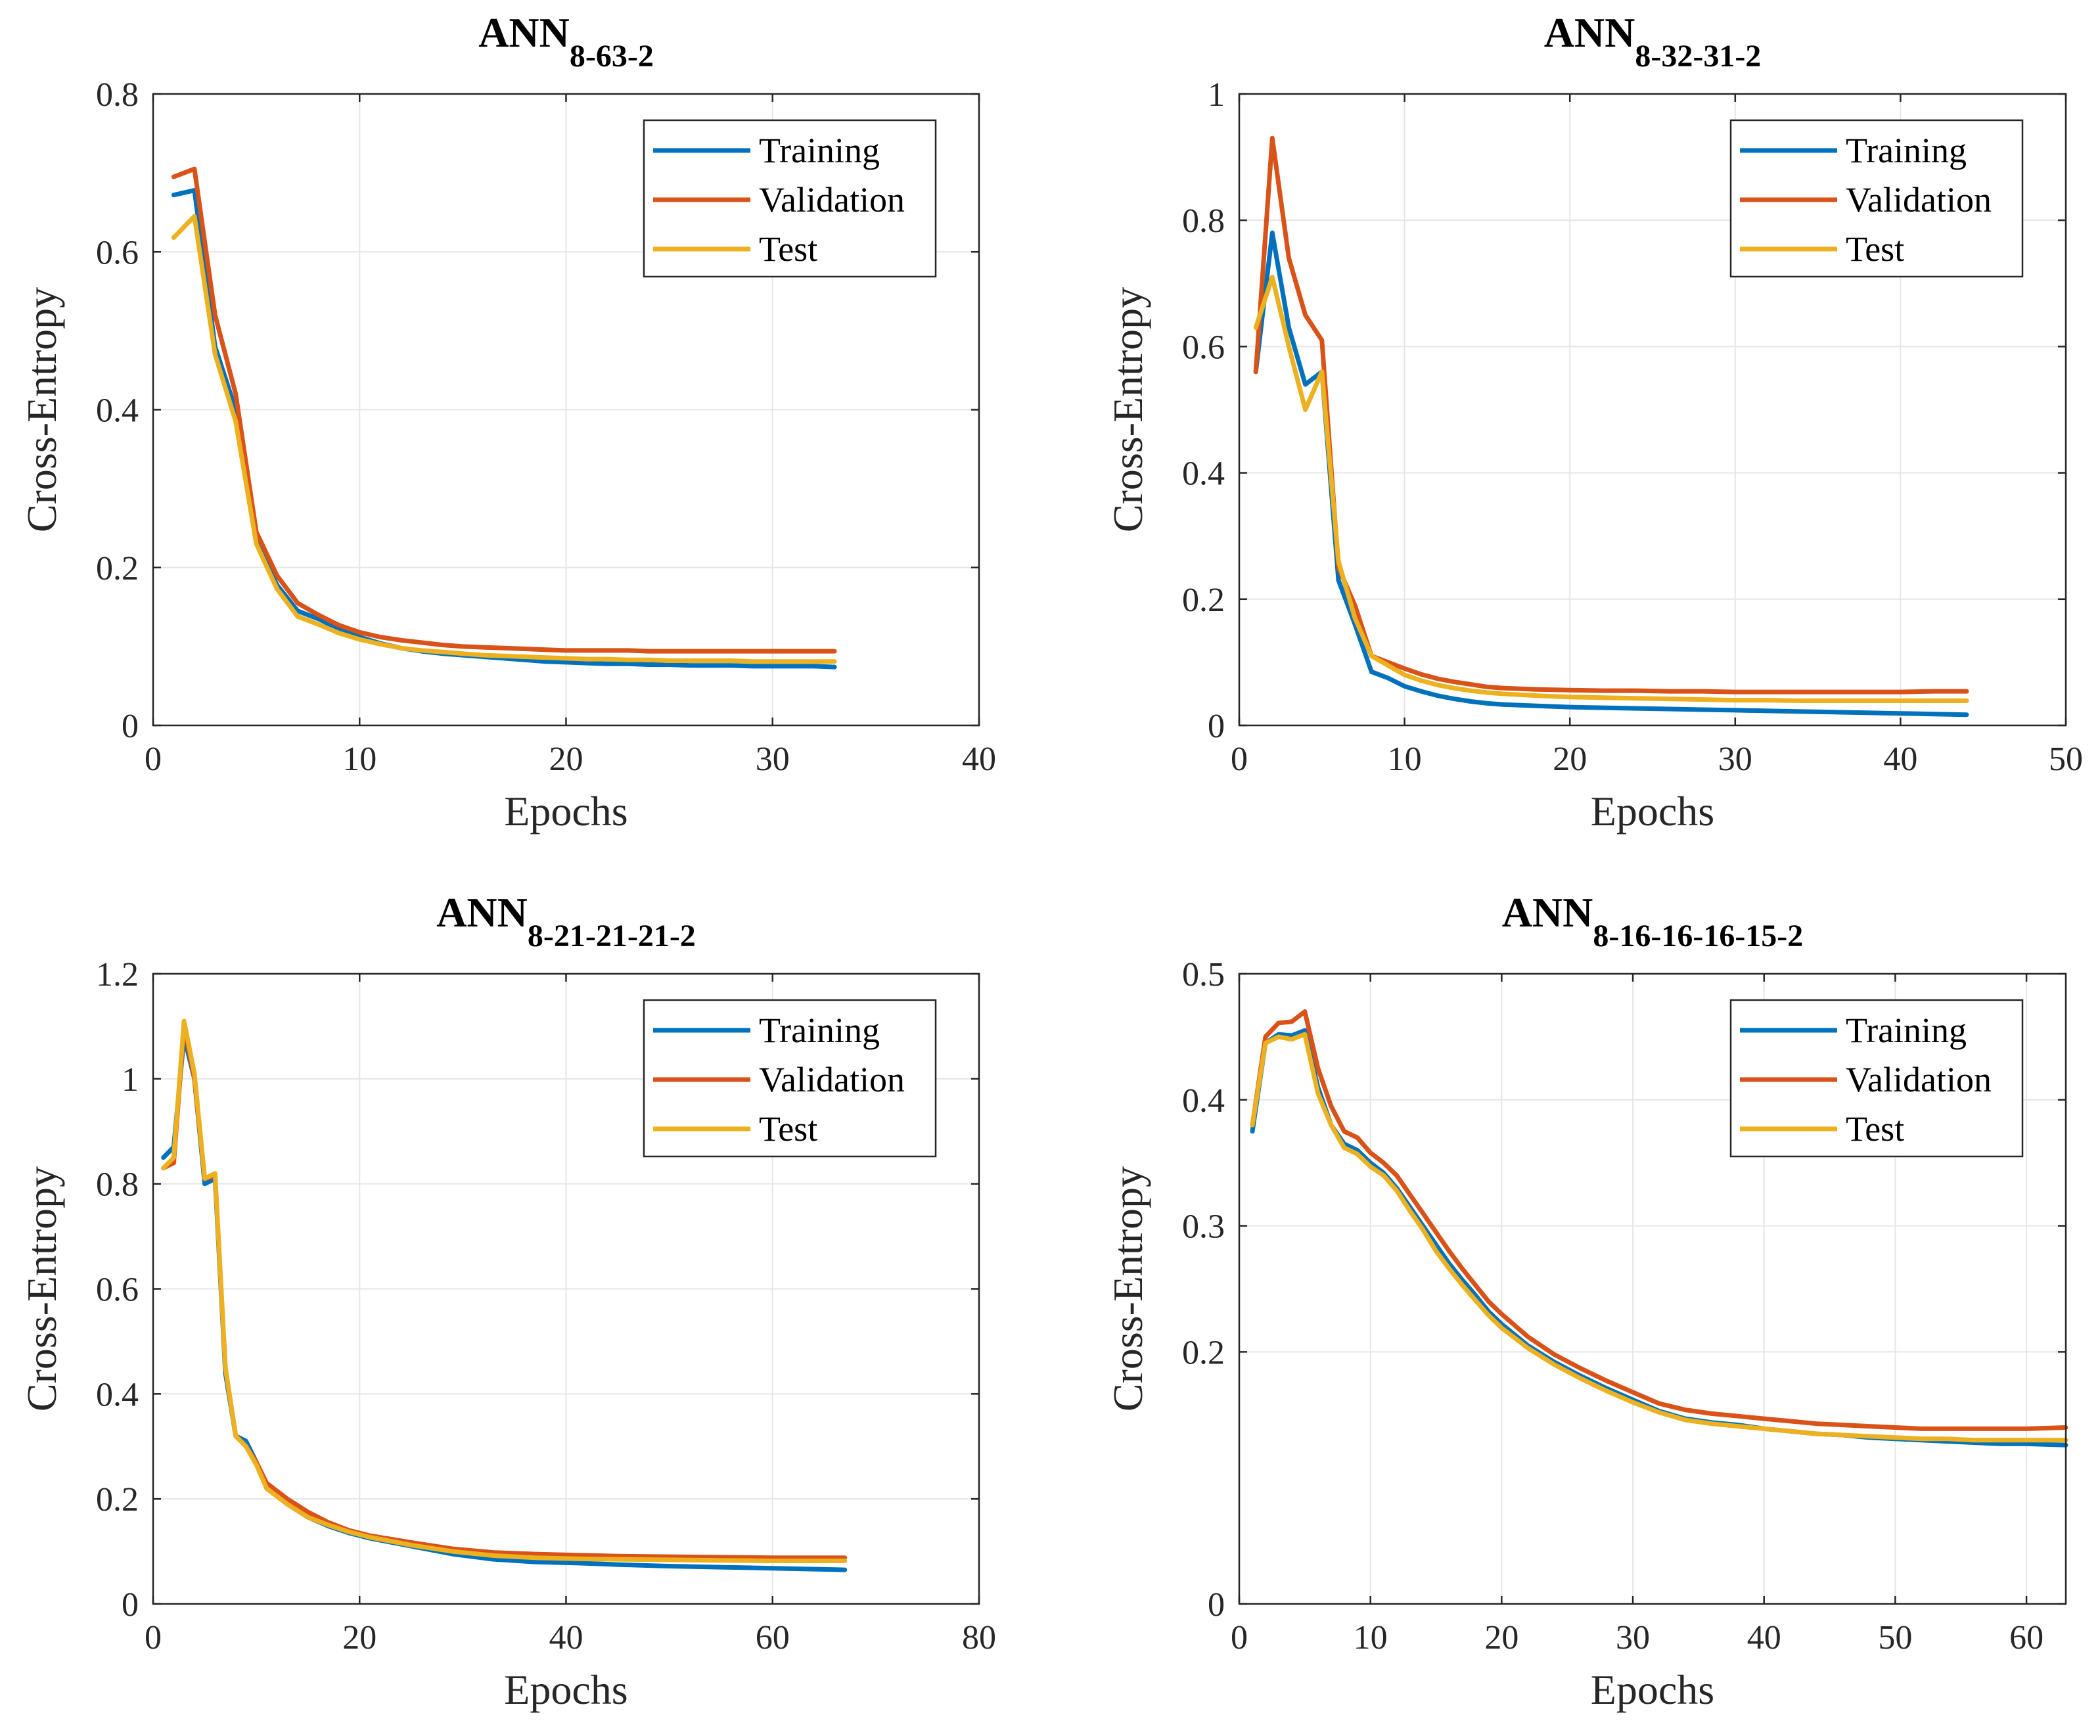  Describe the element at coordinates (612, 56) in the screenshot. I see `chart-title-subscript: 8-63-2` at that location.